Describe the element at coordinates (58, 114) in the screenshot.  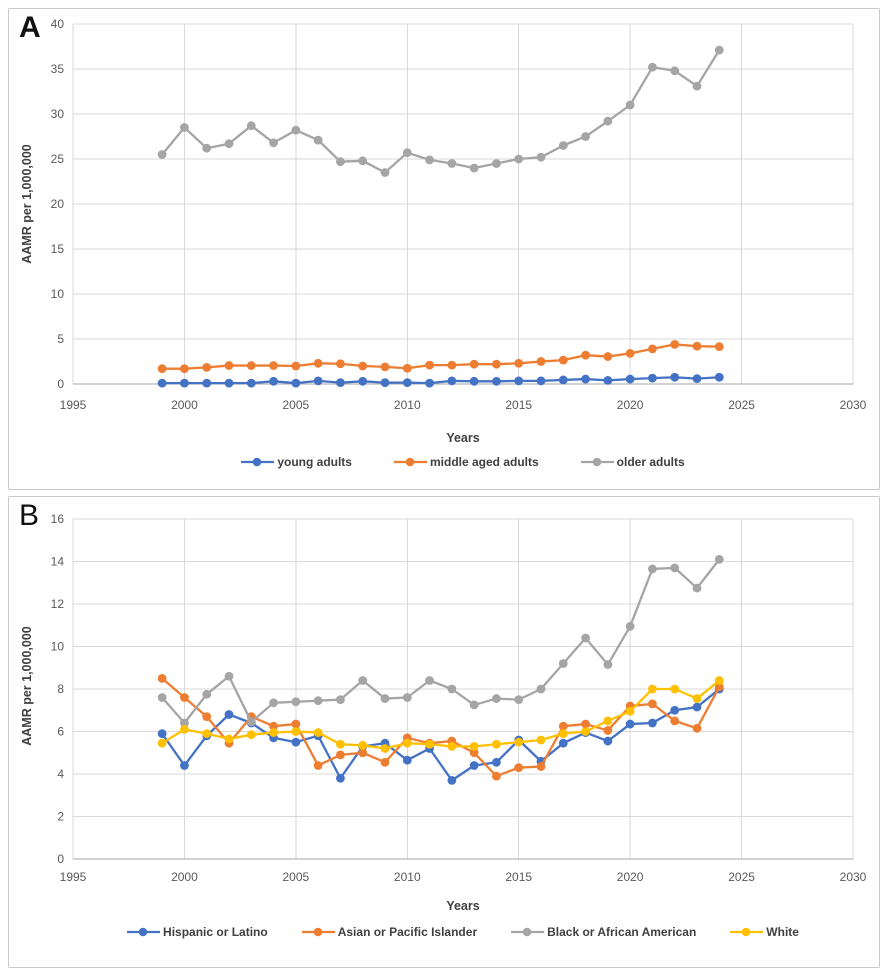
I see `svg-text: 30` at that location.